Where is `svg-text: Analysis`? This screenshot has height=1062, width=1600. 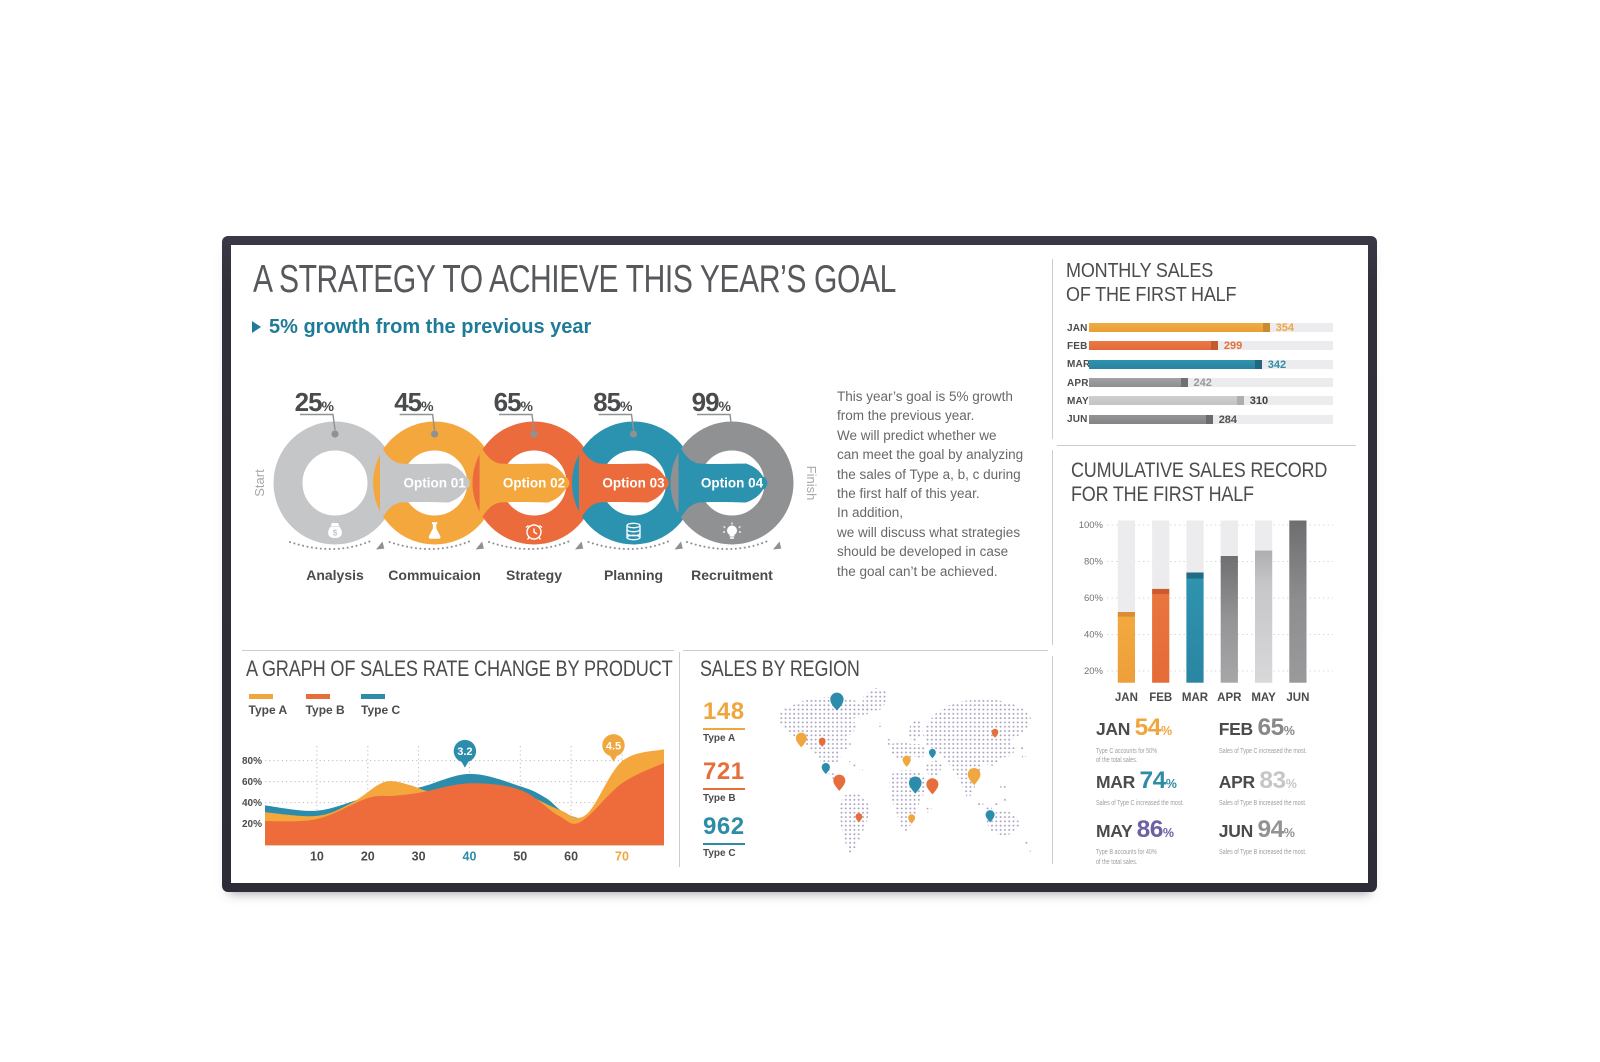
svg-text: Analysis is located at coordinates (335, 575).